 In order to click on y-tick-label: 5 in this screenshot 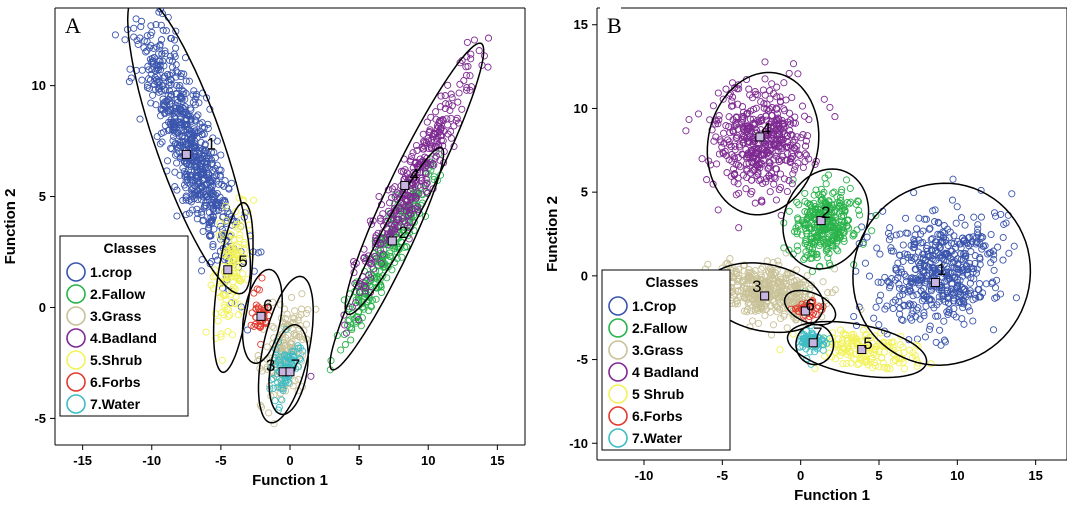, I will do `click(584, 192)`.